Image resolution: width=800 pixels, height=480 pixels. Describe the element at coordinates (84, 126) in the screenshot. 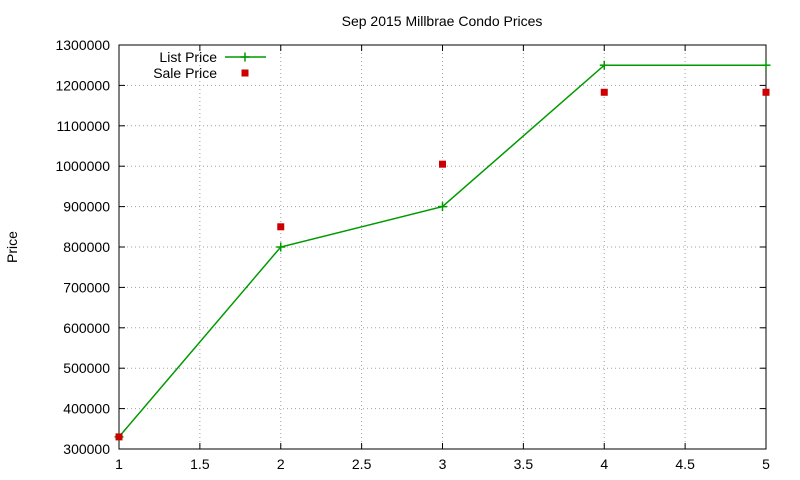

I see `y-tick-label: 1100000` at that location.